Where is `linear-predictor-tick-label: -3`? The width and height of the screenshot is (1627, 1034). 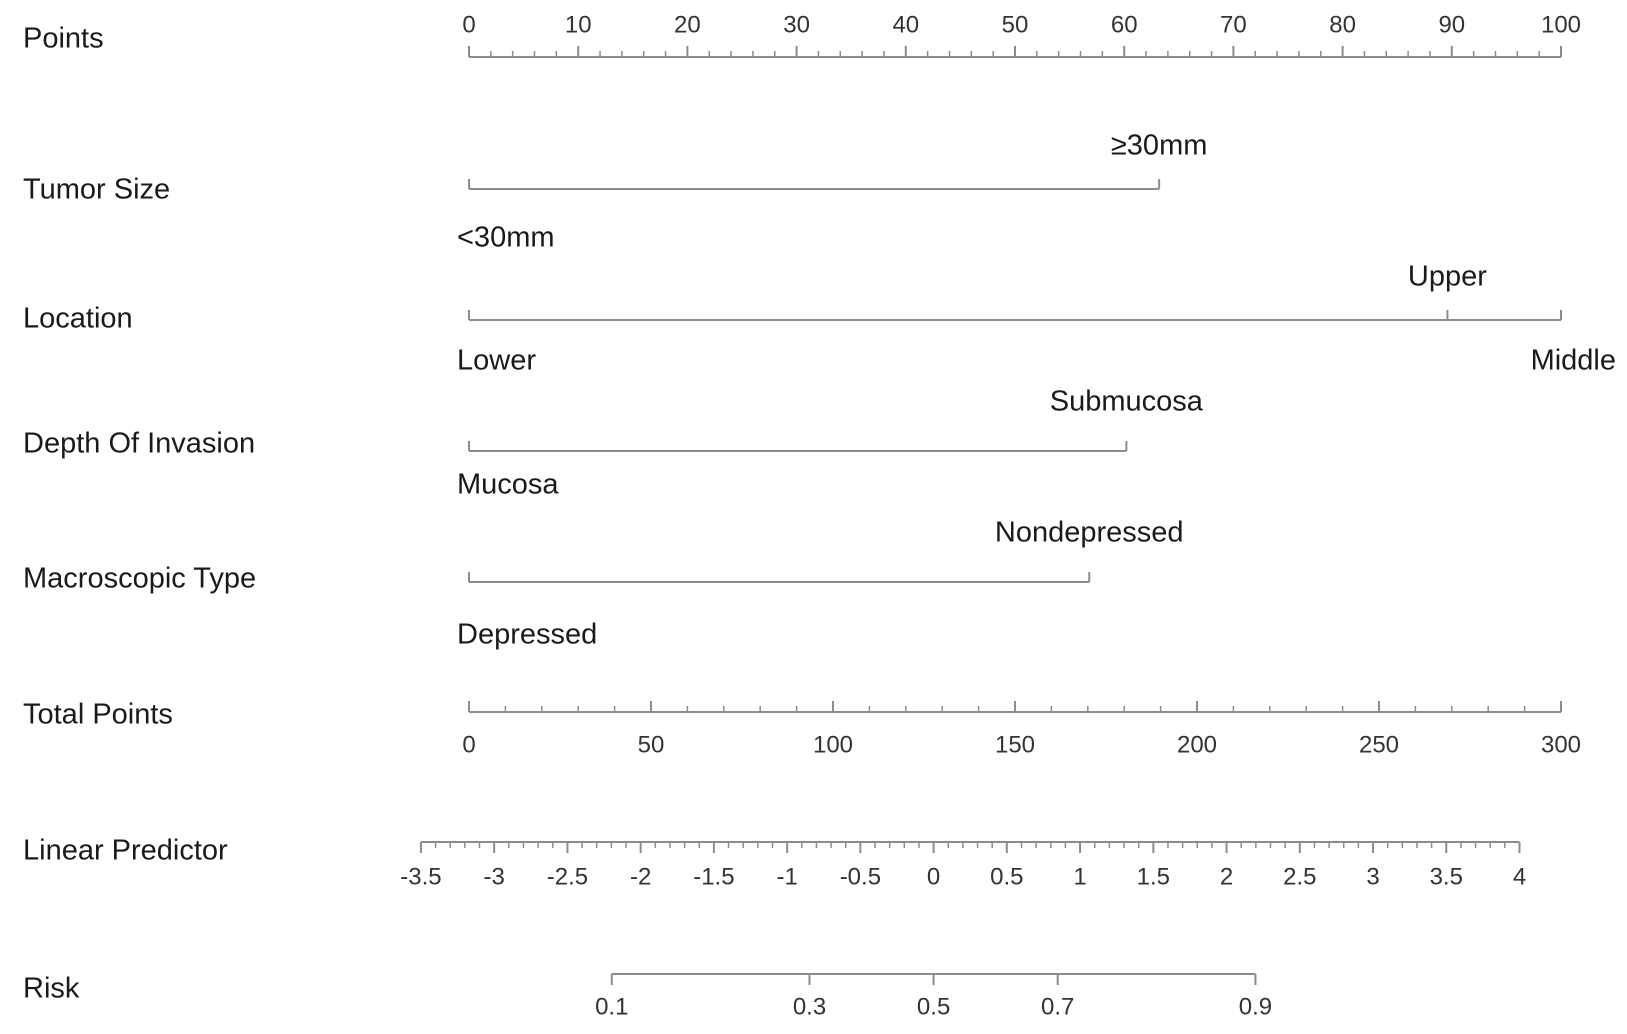 linear-predictor-tick-label: -3 is located at coordinates (494, 876).